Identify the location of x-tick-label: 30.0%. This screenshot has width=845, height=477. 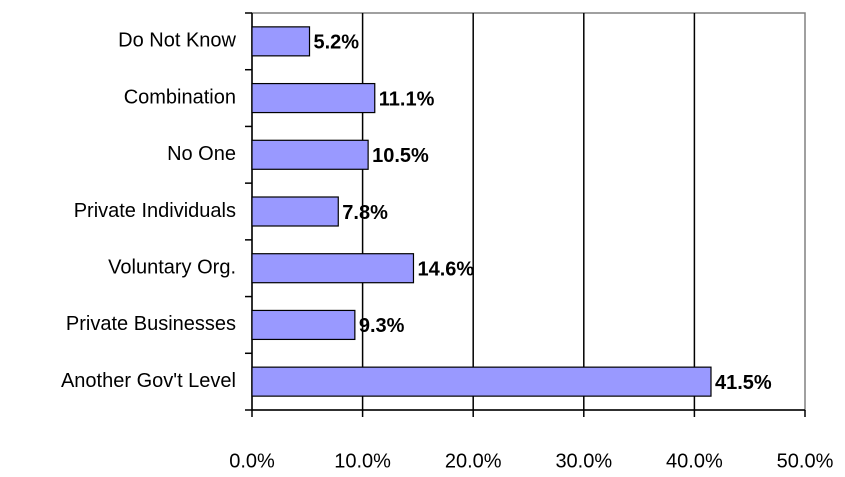
(583, 461).